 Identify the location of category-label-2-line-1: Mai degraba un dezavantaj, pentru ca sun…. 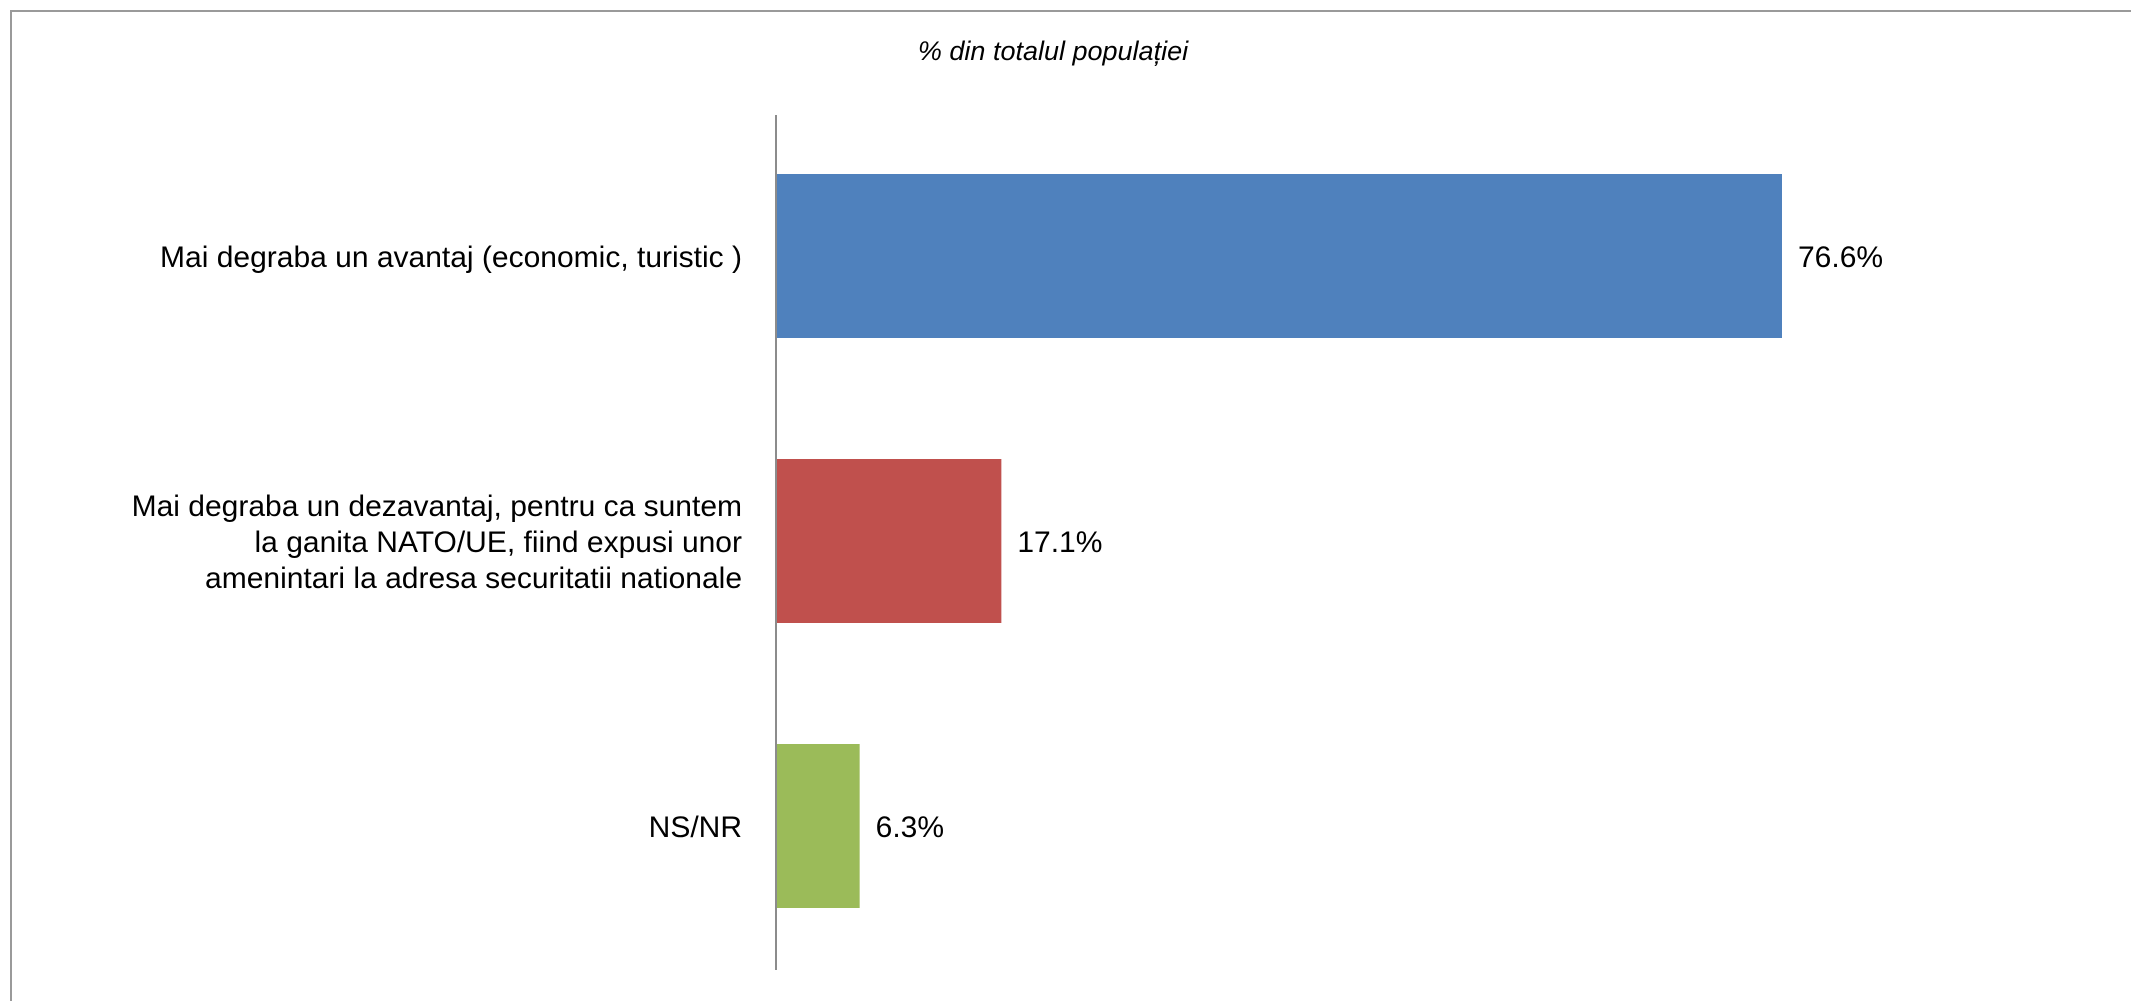
(437, 506).